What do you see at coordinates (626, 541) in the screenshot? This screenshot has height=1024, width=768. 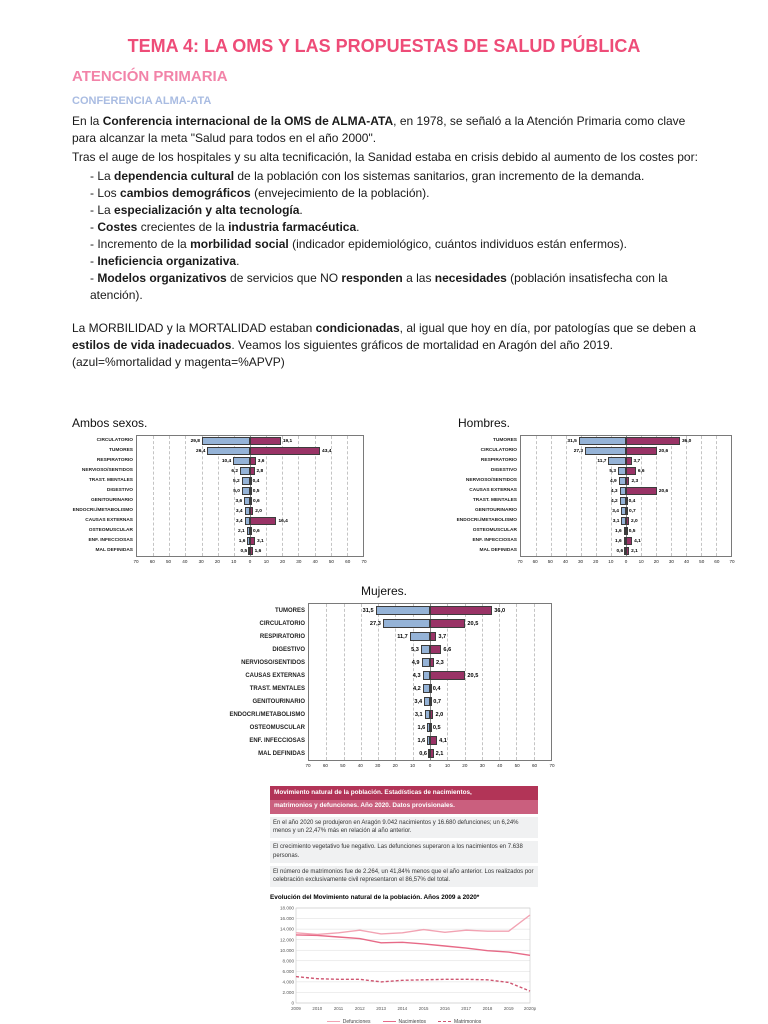 I see `tornado-row: 1,6 4,1` at bounding box center [626, 541].